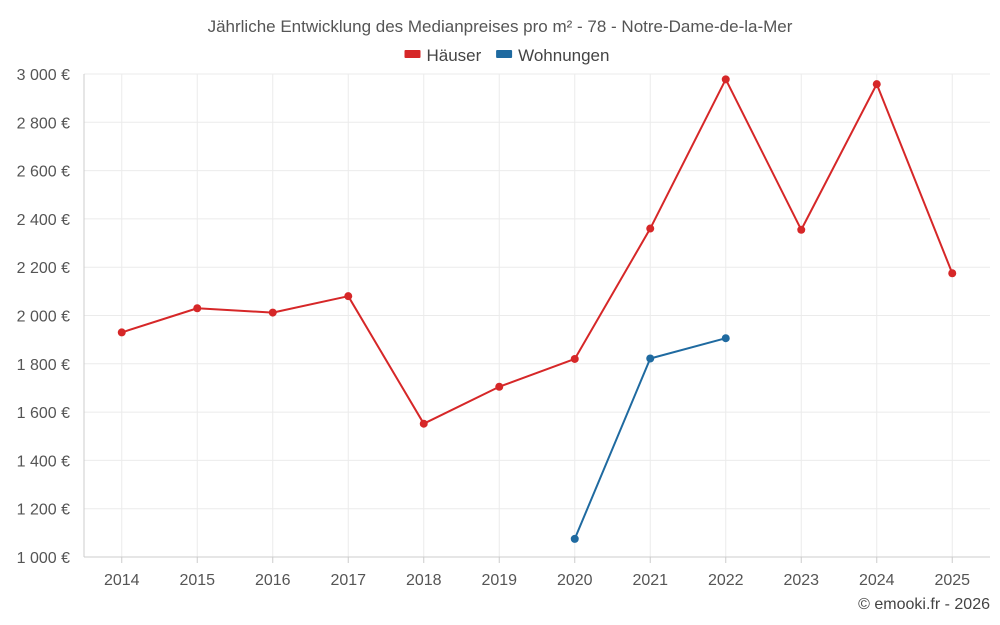  I want to click on y-tick-label: 1 000 €, so click(43, 558).